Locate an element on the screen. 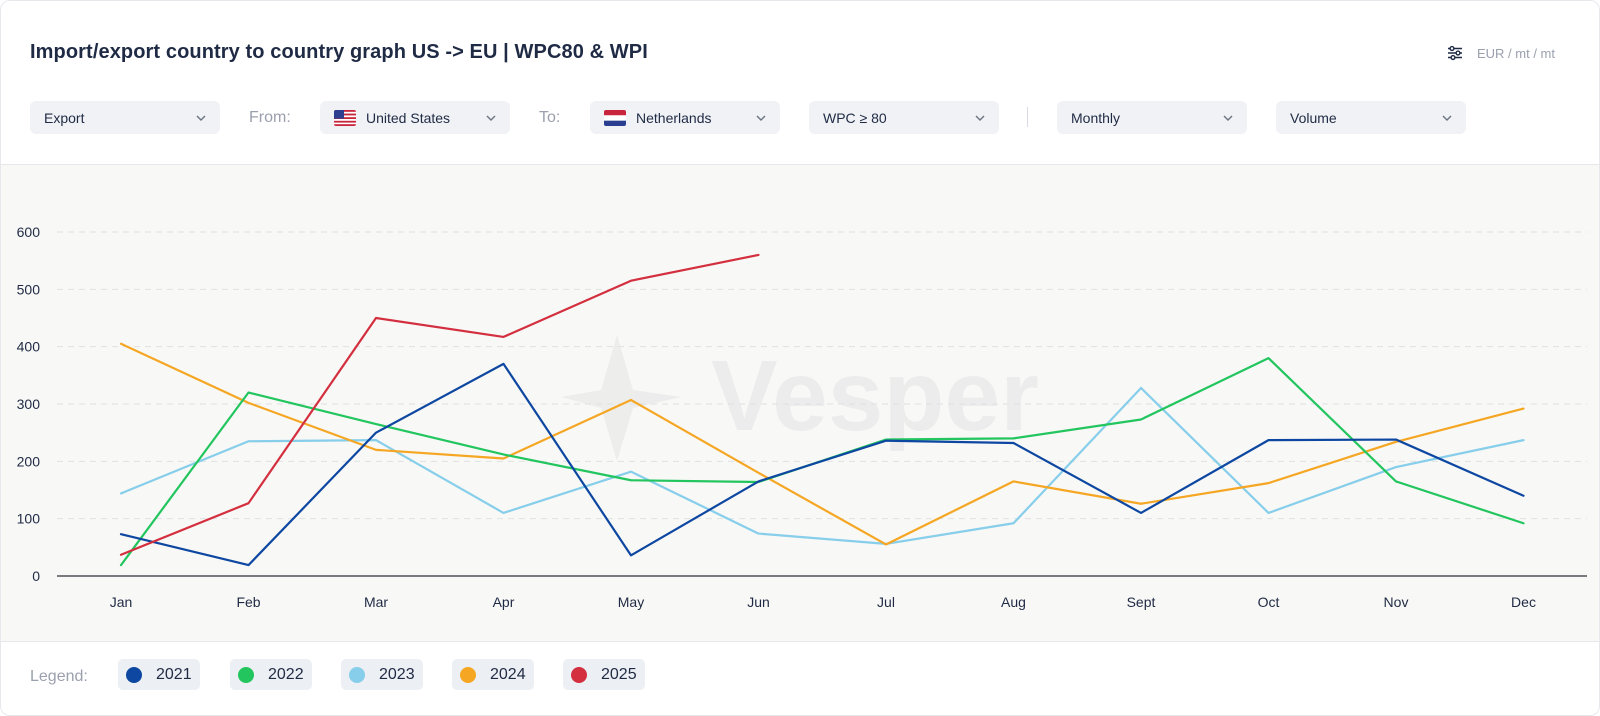 Image resolution: width=1600 pixels, height=716 pixels. direction-select: Export is located at coordinates (125, 117).